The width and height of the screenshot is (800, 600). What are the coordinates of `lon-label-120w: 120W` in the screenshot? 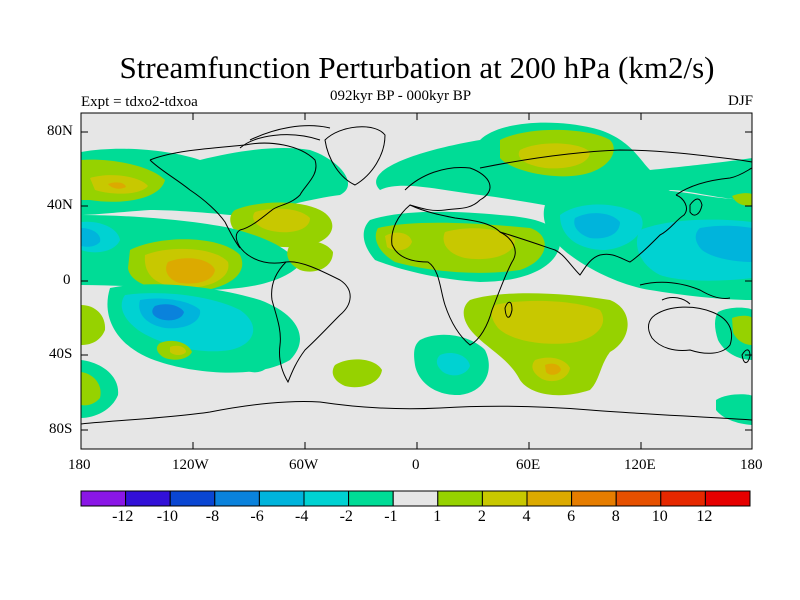 It's located at (190, 465).